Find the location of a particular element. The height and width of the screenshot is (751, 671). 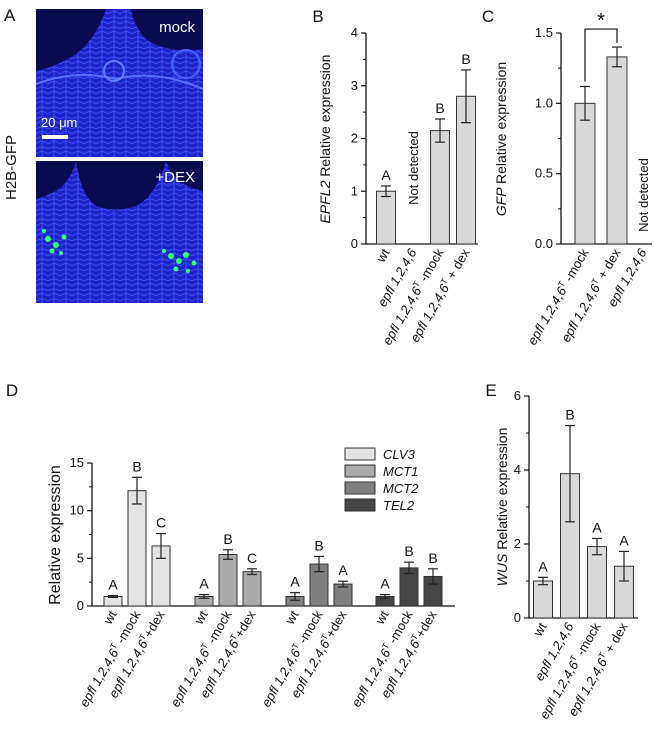

panel-b-letter: A is located at coordinates (386, 175).